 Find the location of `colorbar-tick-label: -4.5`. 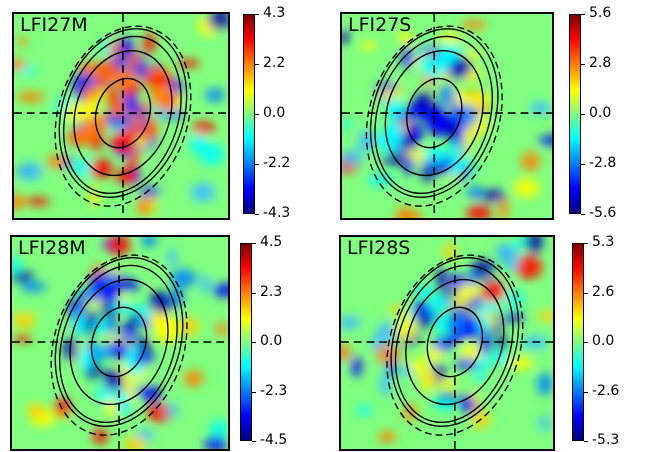

colorbar-tick-label: -4.5 is located at coordinates (274, 440).